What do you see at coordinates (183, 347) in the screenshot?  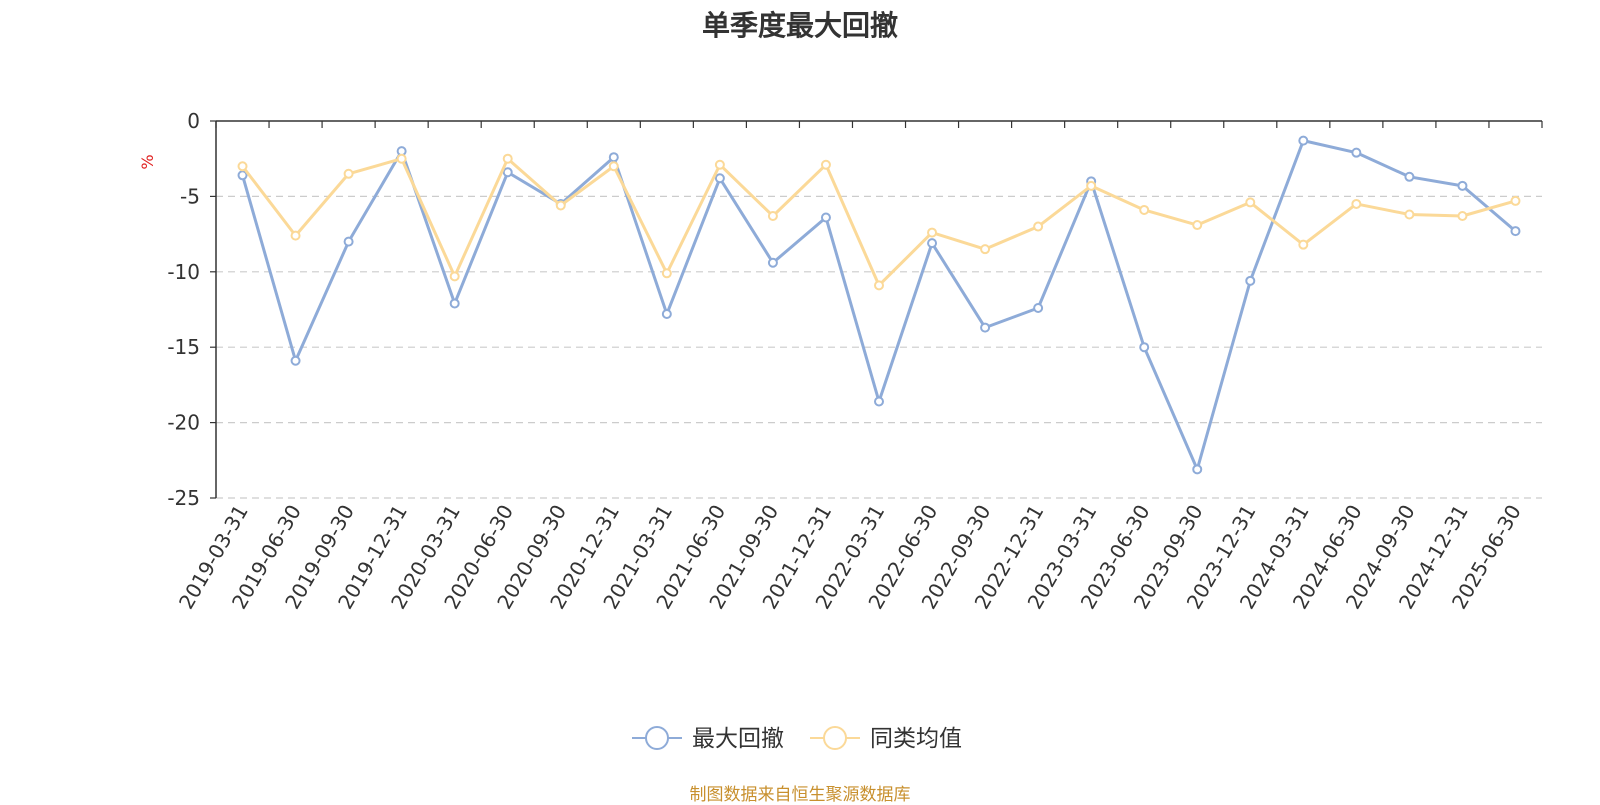 I see `y-tick-label: -15` at bounding box center [183, 347].